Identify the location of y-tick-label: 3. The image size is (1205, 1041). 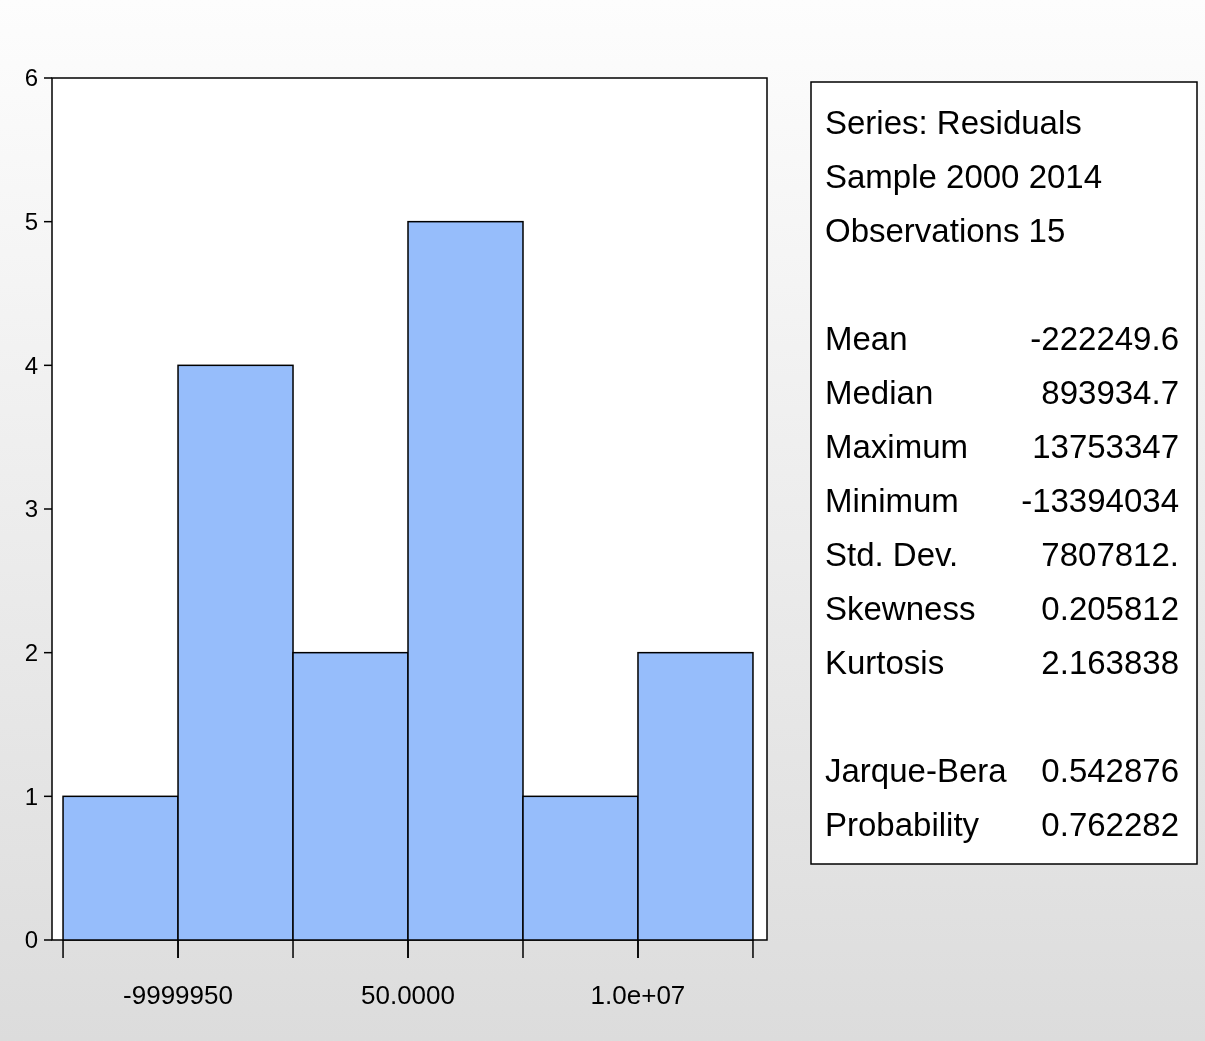
(31, 509).